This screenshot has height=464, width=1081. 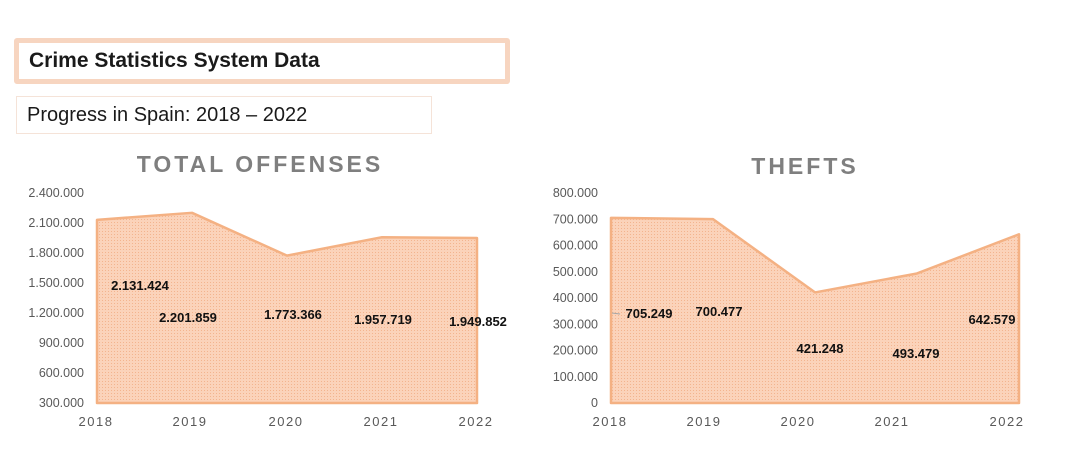 What do you see at coordinates (478, 321) in the screenshot?
I see `data-label: 1.949.852` at bounding box center [478, 321].